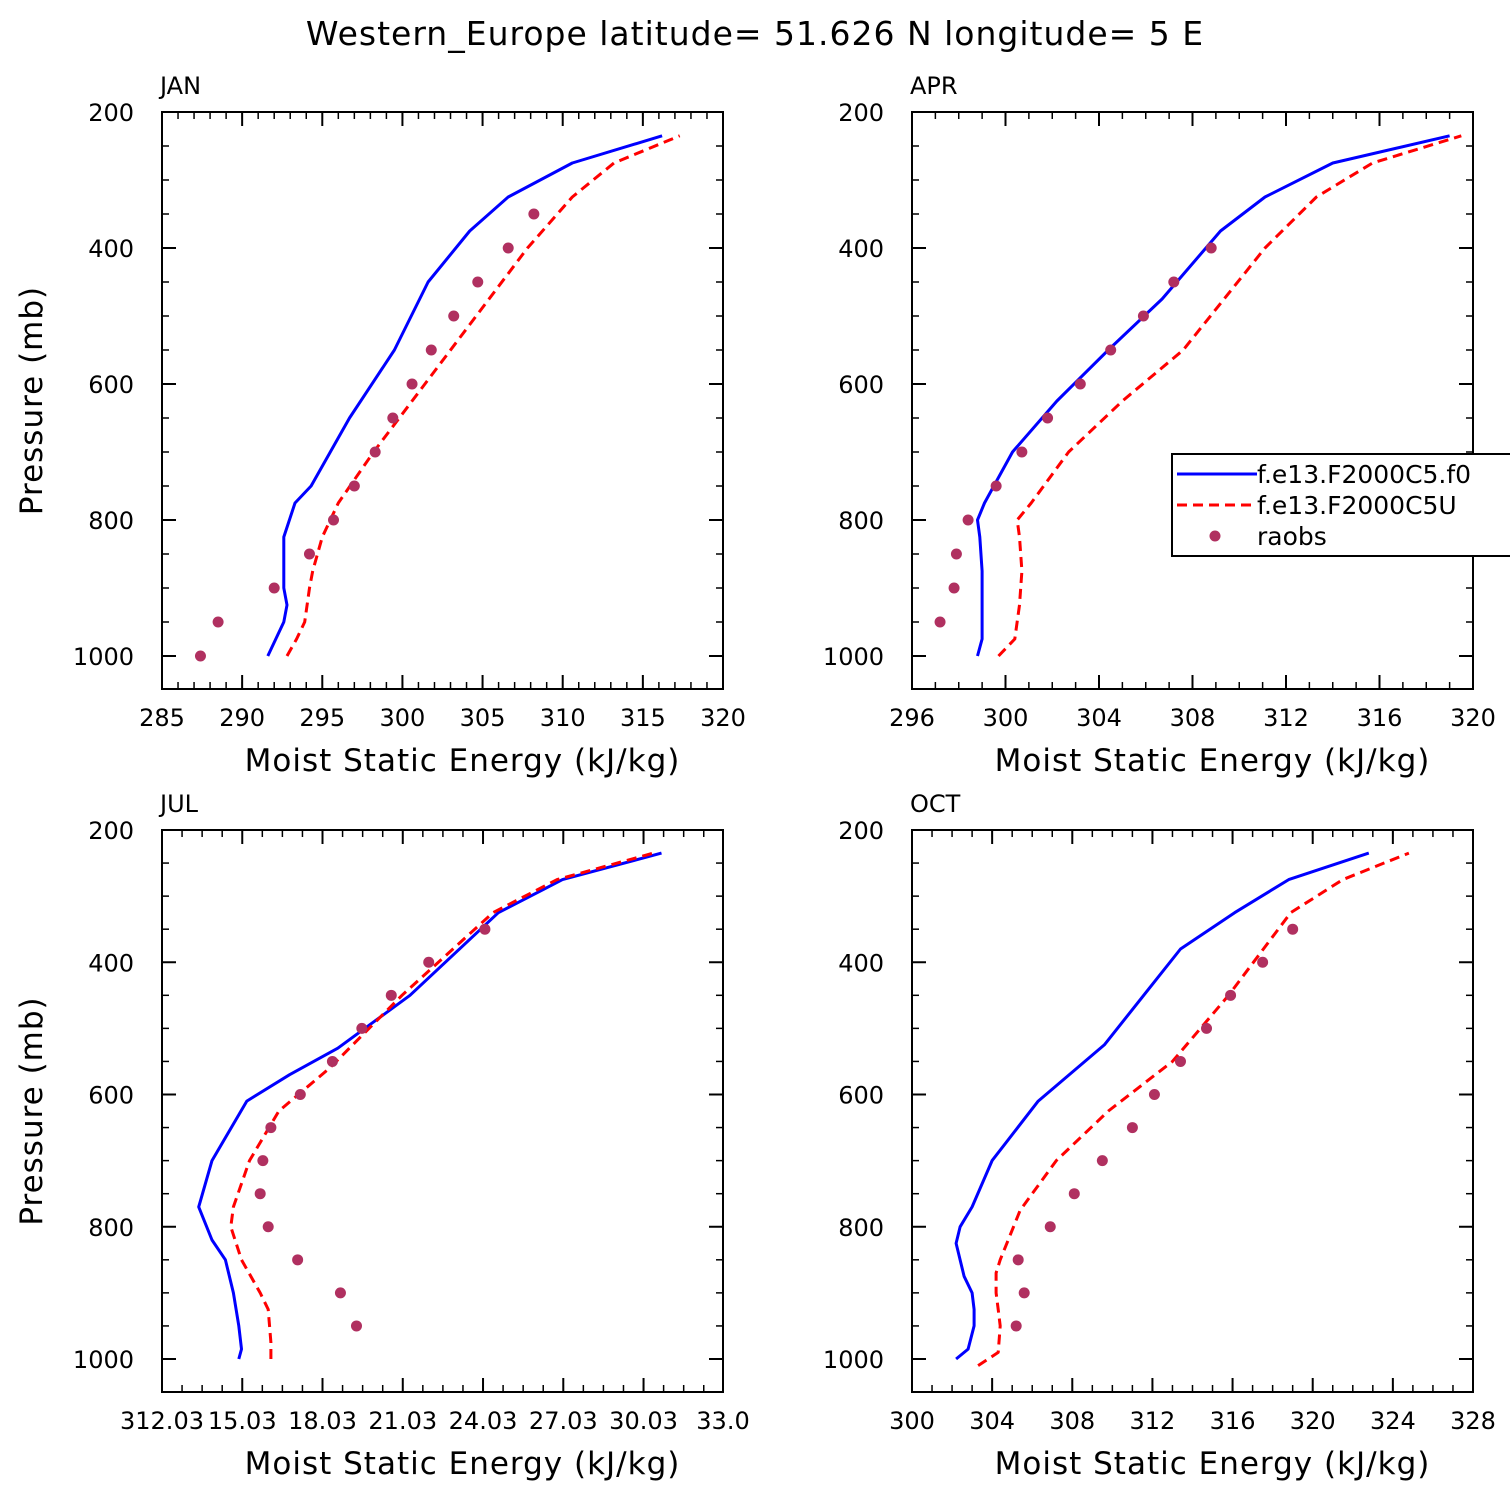 The width and height of the screenshot is (1510, 1510). Describe the element at coordinates (563, 1421) in the screenshot. I see `x-tick-label: 27.03` at that location.